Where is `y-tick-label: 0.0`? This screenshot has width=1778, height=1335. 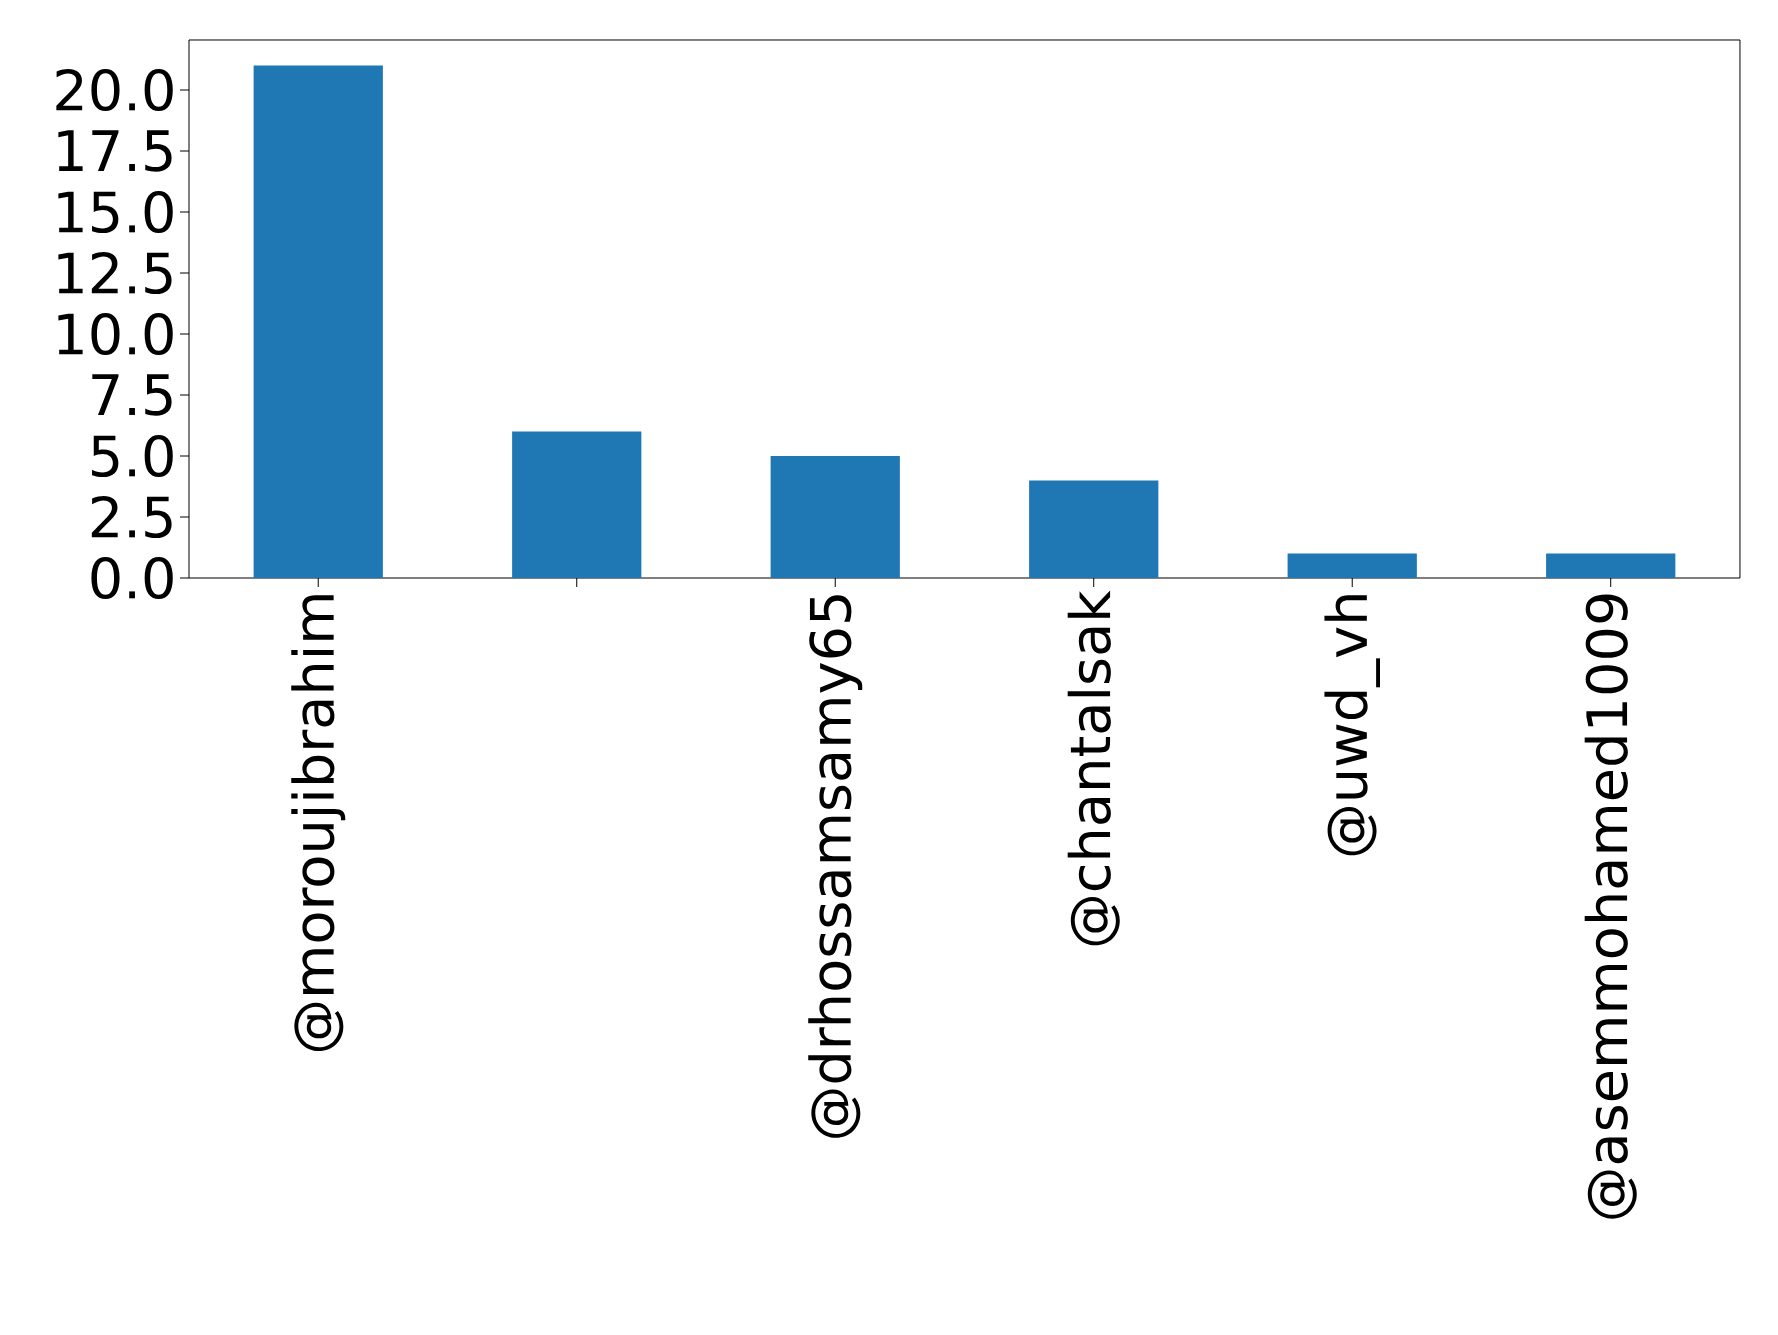 y-tick-label: 0.0 is located at coordinates (132, 578).